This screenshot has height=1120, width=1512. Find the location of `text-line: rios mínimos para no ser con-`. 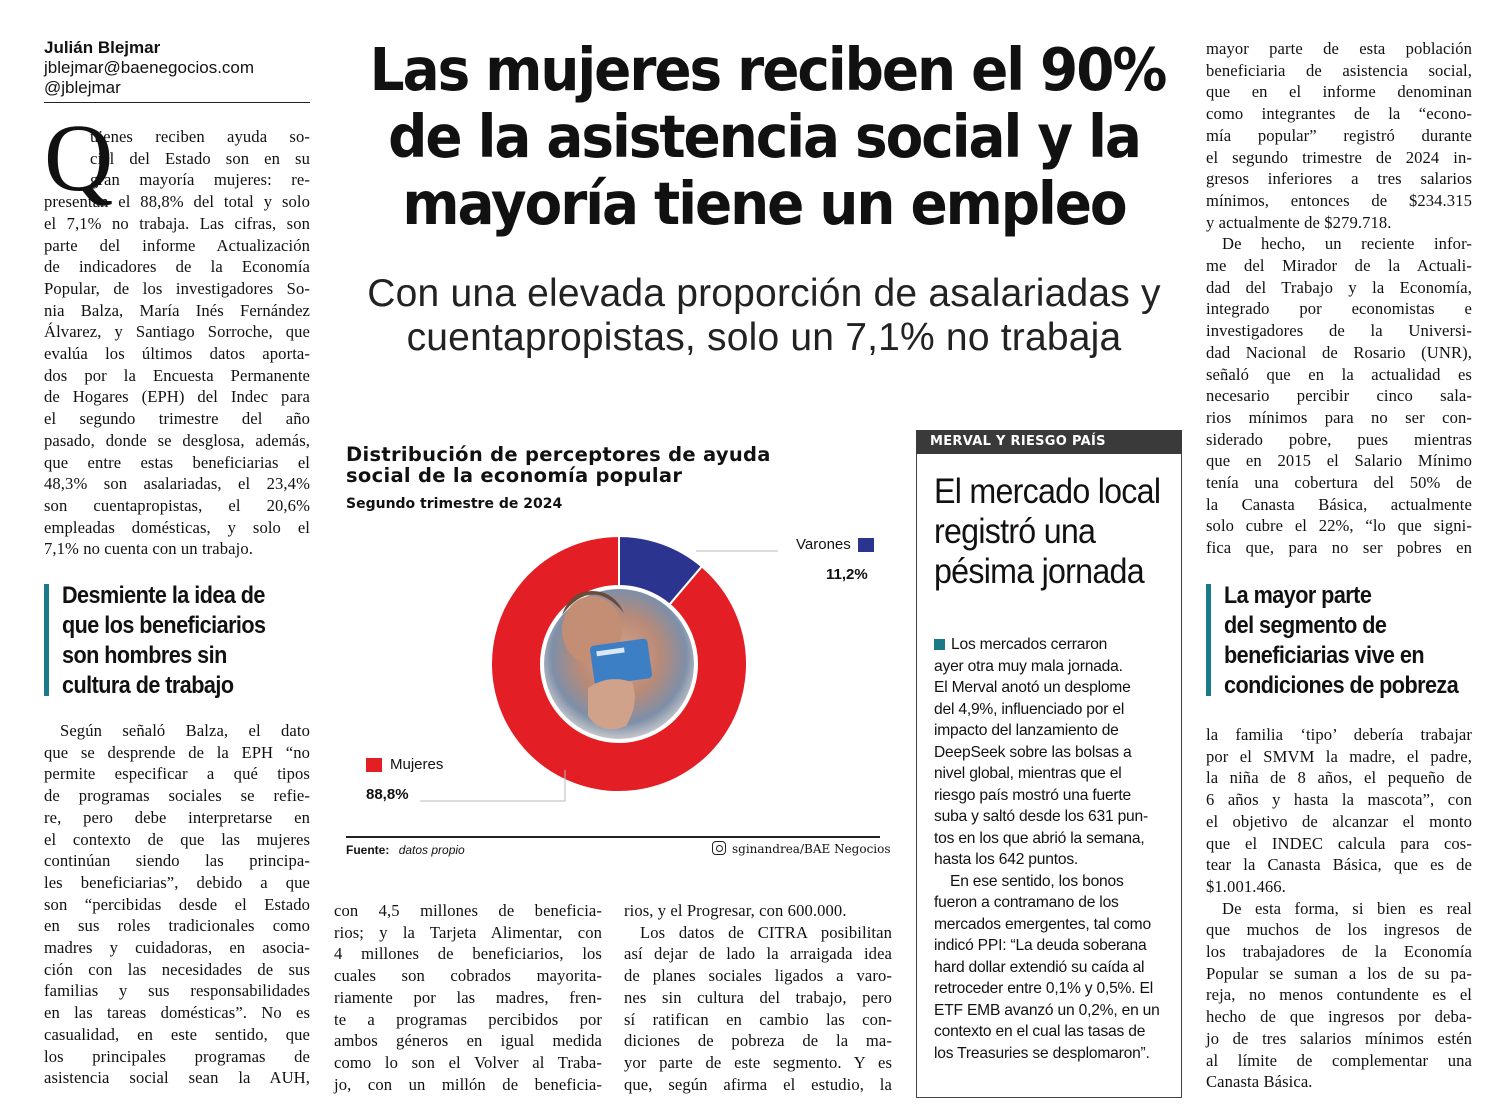

text-line: rios mínimos para no ser con- is located at coordinates (1339, 417).